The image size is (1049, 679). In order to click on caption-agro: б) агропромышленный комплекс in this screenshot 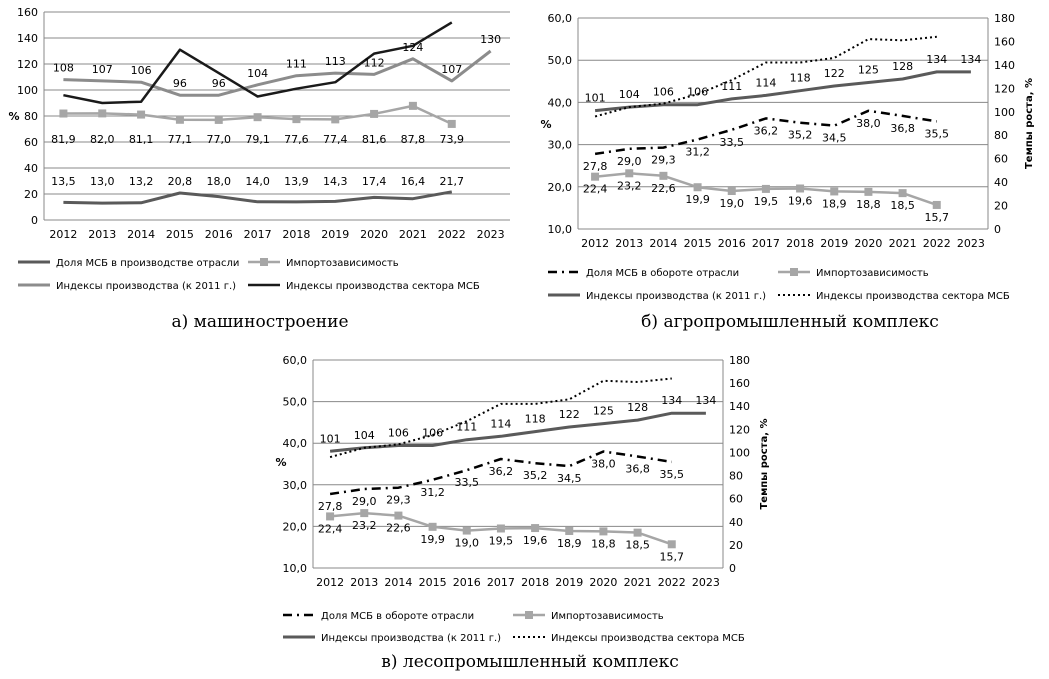, I will do `click(790, 322)`.